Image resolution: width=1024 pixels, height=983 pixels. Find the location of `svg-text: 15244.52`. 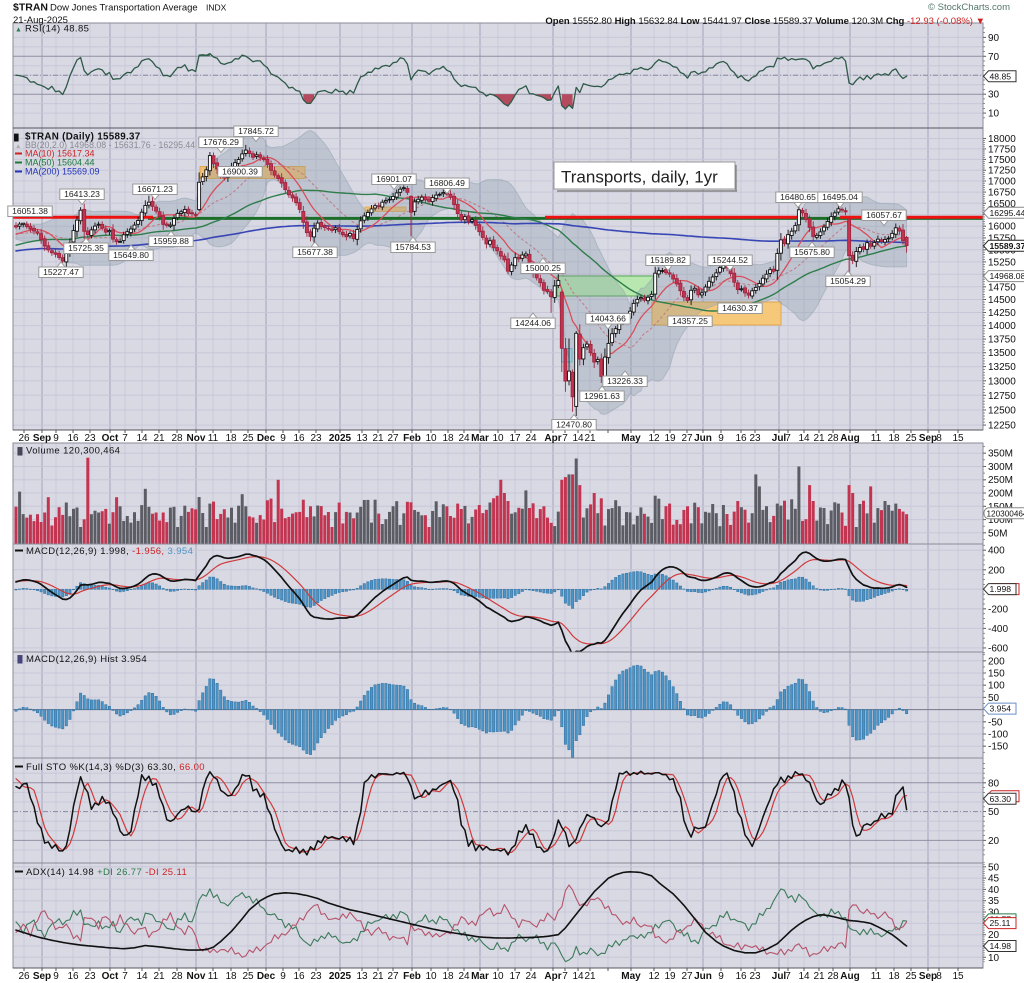

svg-text: 15244.52 is located at coordinates (730, 260).